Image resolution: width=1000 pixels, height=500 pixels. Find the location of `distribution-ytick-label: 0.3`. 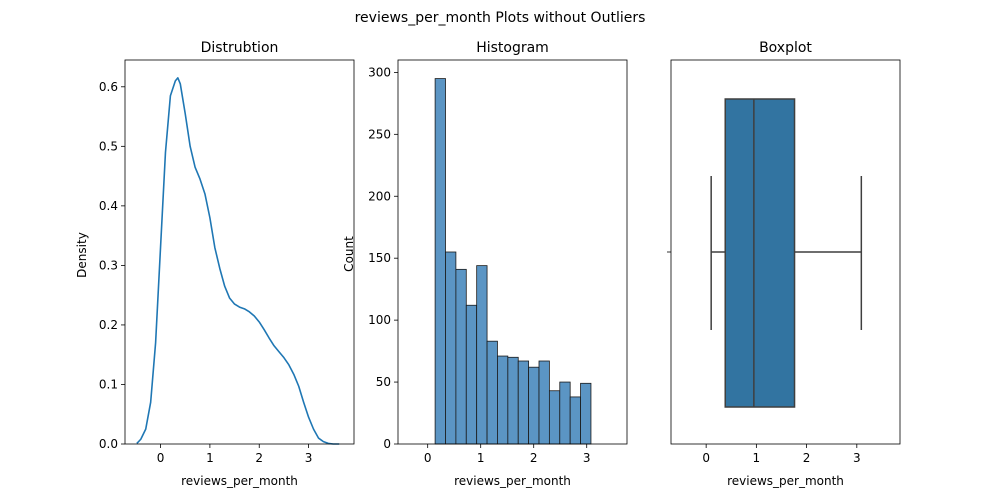

distribution-ytick-label: 0.3 is located at coordinates (108, 265).